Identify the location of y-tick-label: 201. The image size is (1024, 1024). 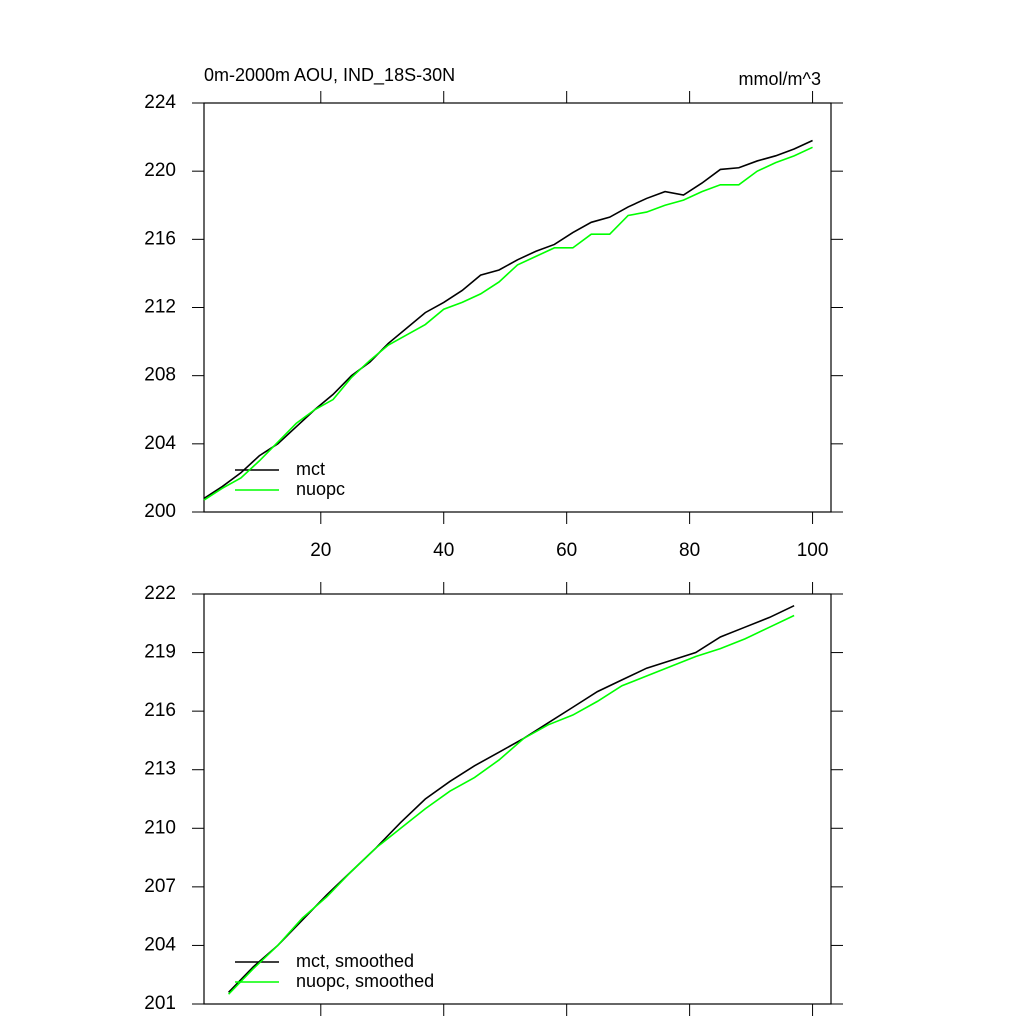
(160, 1003).